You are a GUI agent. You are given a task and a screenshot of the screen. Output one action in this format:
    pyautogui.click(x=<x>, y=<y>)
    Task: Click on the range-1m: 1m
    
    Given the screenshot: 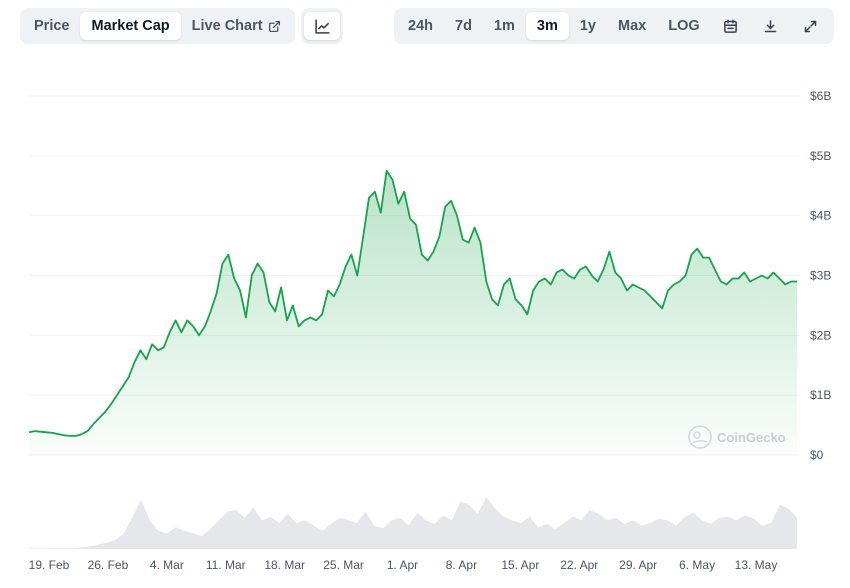 What is the action you would take?
    pyautogui.click(x=504, y=26)
    